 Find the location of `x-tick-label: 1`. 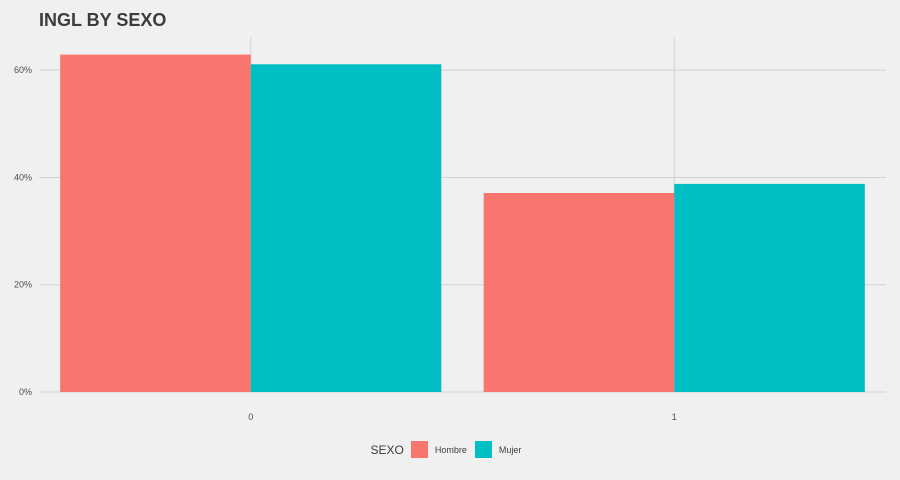

x-tick-label: 1 is located at coordinates (674, 417).